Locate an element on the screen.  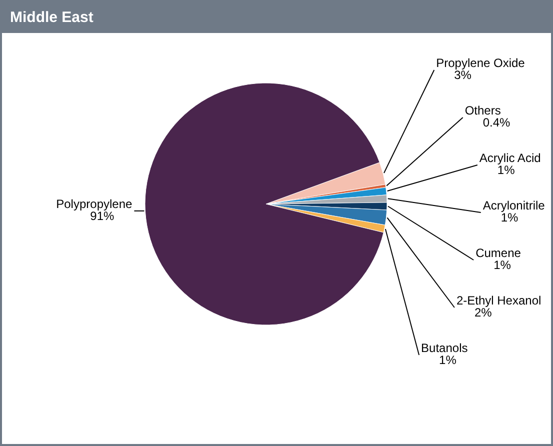
slice-label: Acrylonitrile is located at coordinates (514, 205).